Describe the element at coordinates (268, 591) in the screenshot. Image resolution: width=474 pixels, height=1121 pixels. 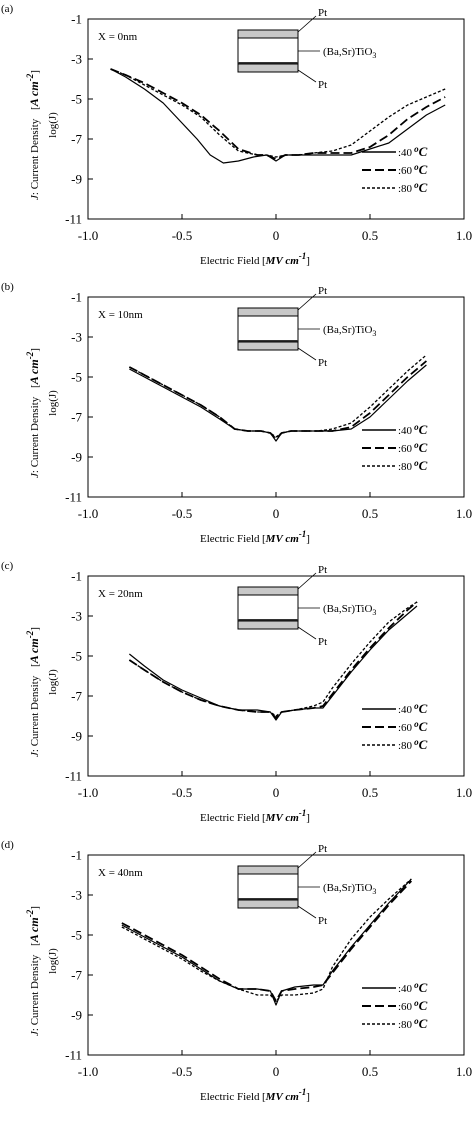
I see `pt-top-layer` at that location.